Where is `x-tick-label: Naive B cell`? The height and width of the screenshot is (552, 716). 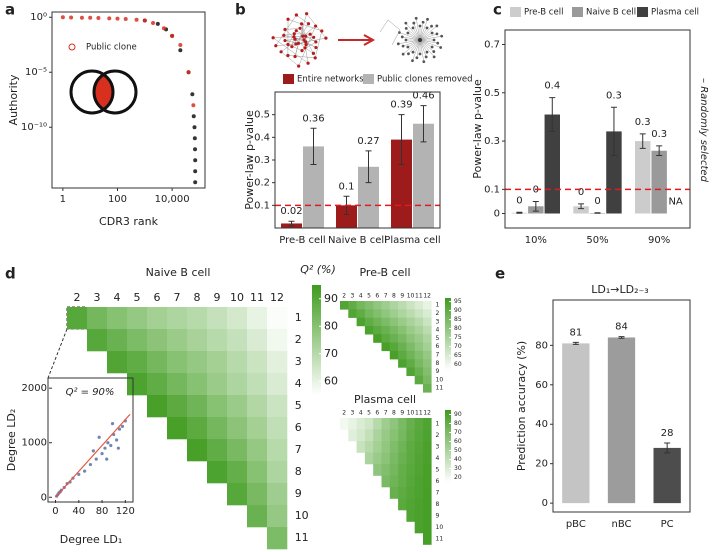
x-tick-label: Naive B cell is located at coordinates (357, 240).